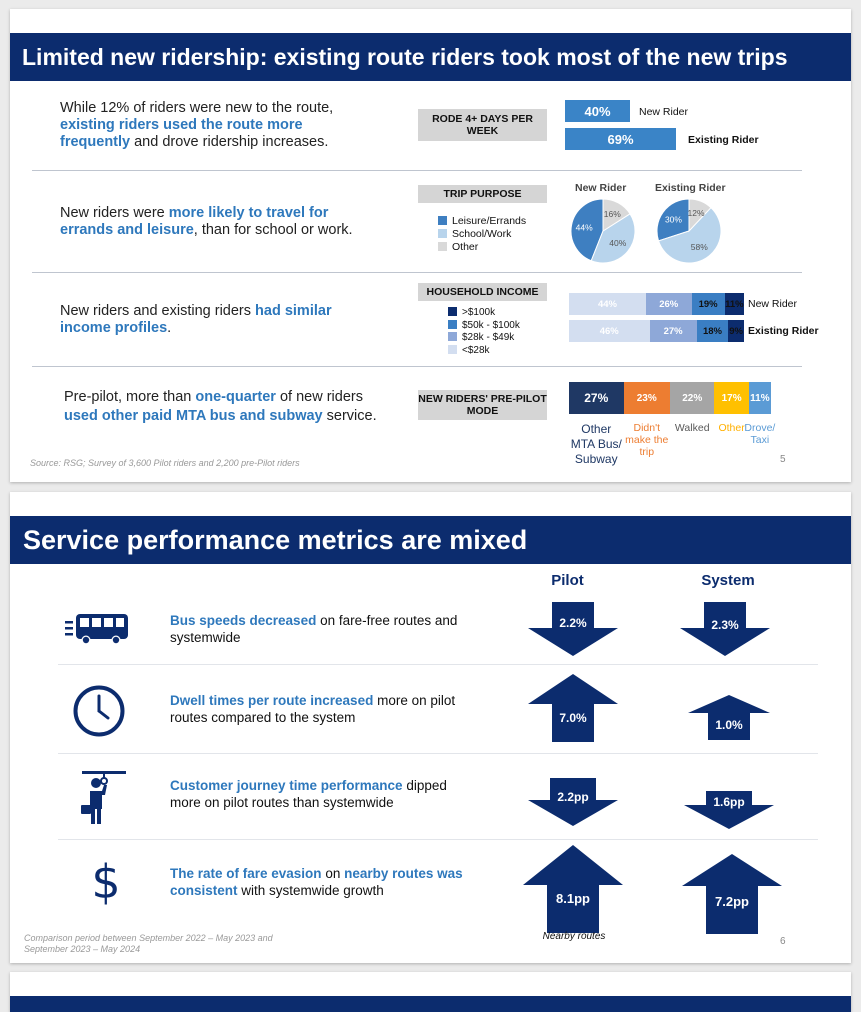 This screenshot has width=861, height=1012. What do you see at coordinates (573, 623) in the screenshot?
I see `pilot-bus-speed-value: 2.2%` at bounding box center [573, 623].